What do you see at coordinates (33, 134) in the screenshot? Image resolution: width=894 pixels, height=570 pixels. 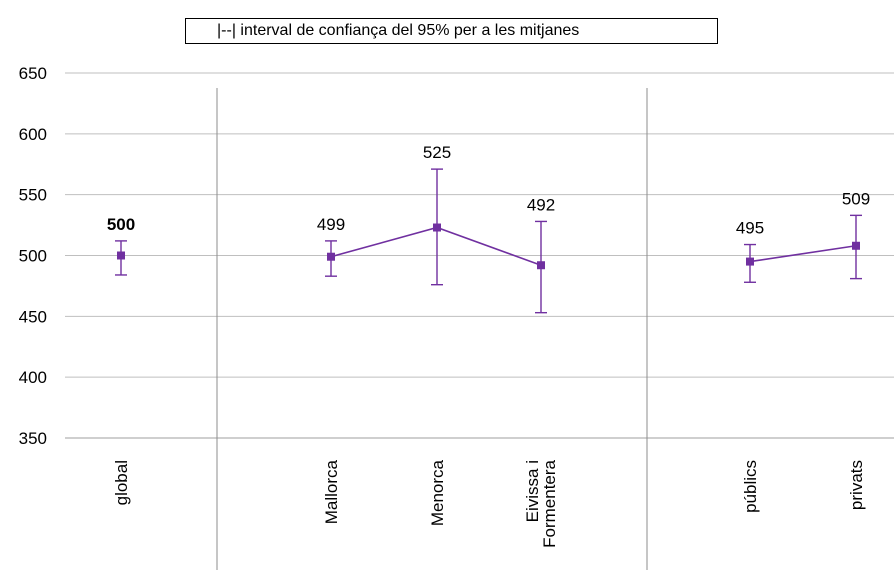 I see `y-tick-label: 600` at bounding box center [33, 134].